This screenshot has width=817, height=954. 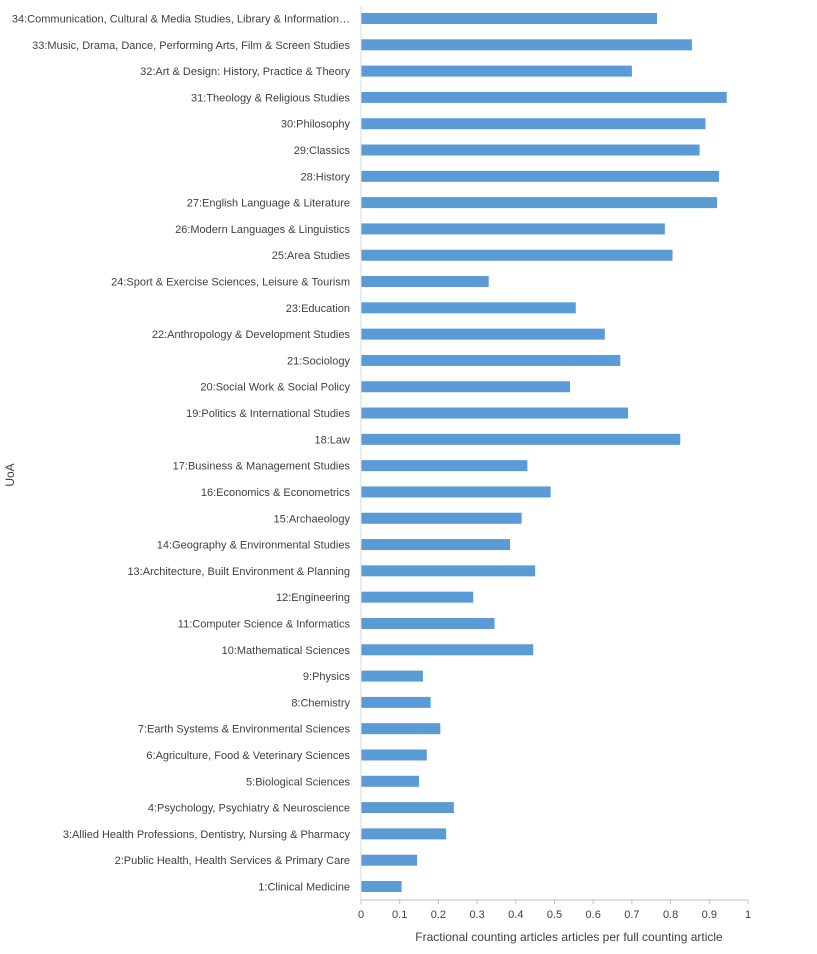 I want to click on category-label: 19:Politics & International Studies, so click(x=268, y=414).